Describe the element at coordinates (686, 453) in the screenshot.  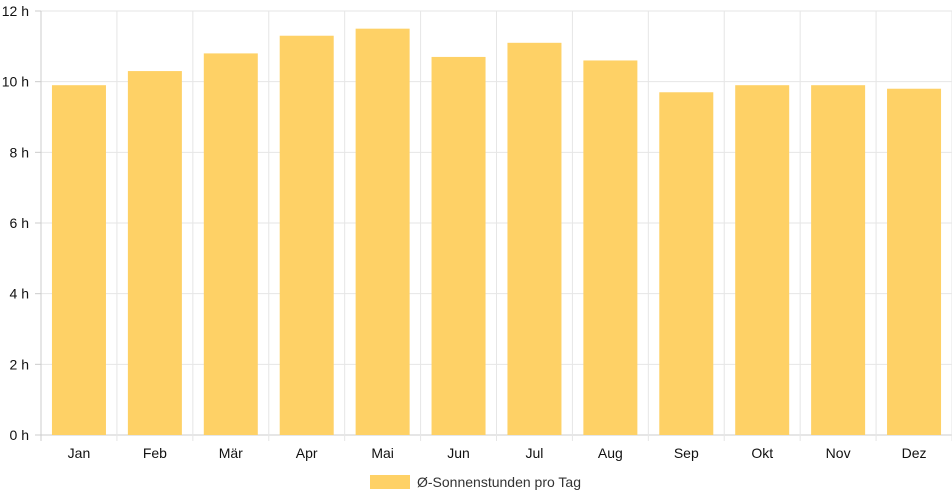
I see `x-tick-label: Sep` at that location.